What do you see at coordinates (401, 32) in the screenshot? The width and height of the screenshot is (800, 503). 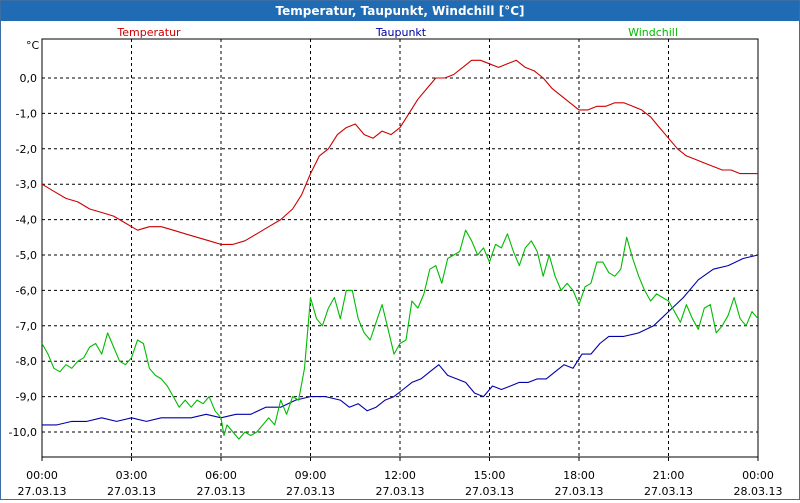 I see `legend-taupunkt: Taupunkt` at bounding box center [401, 32].